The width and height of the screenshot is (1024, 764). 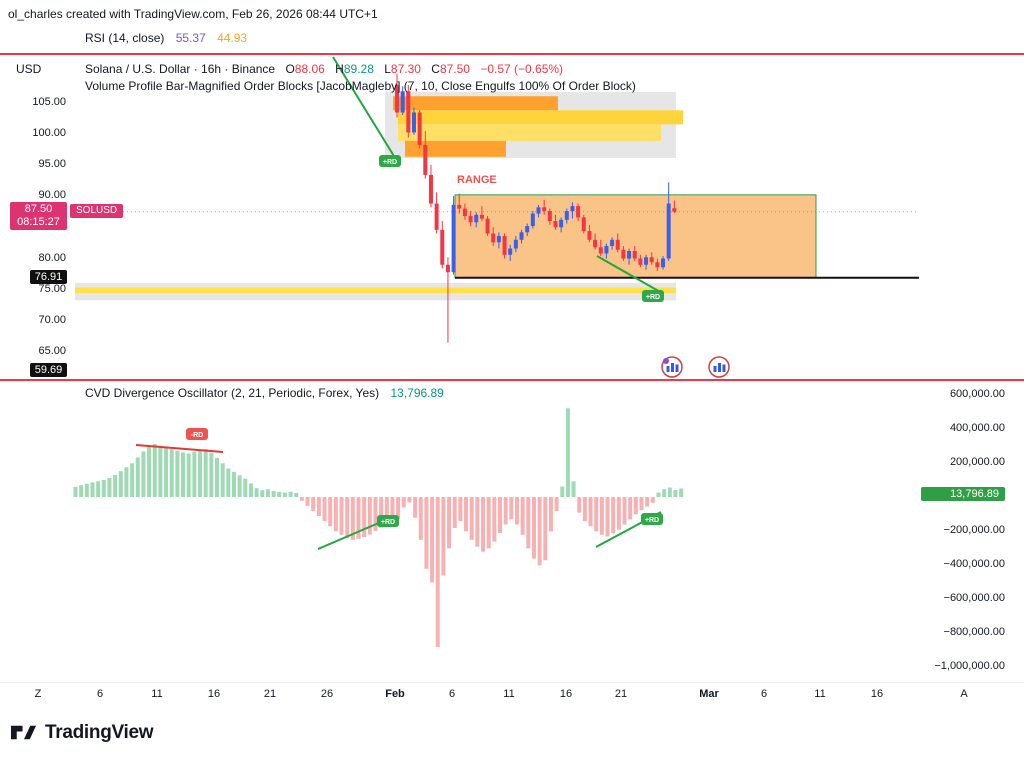 I want to click on tradingview-logo-icon, so click(x=23, y=732).